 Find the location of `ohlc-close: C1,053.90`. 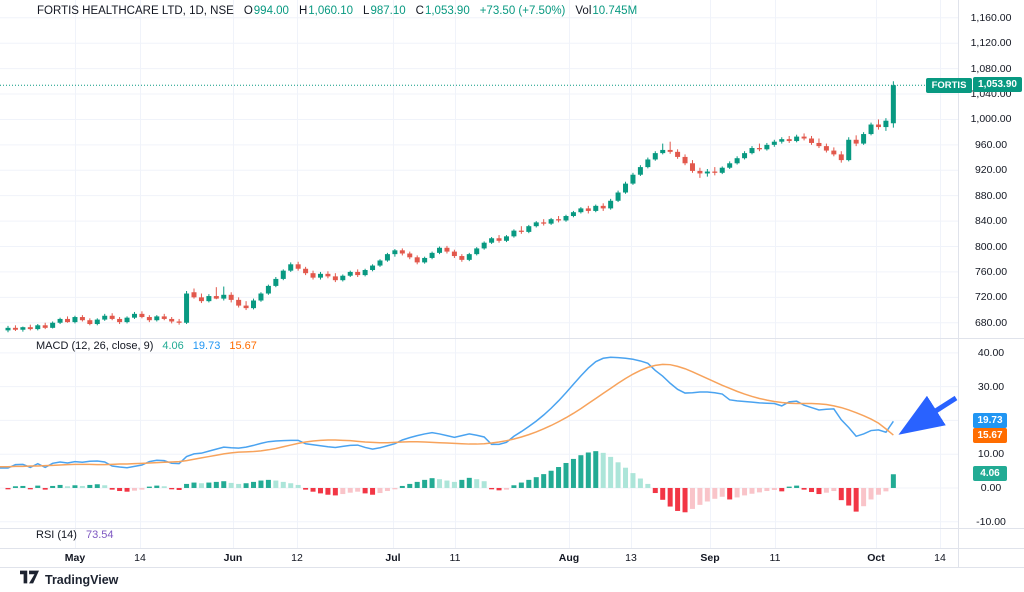

ohlc-close: C1,053.90 is located at coordinates (442, 11).